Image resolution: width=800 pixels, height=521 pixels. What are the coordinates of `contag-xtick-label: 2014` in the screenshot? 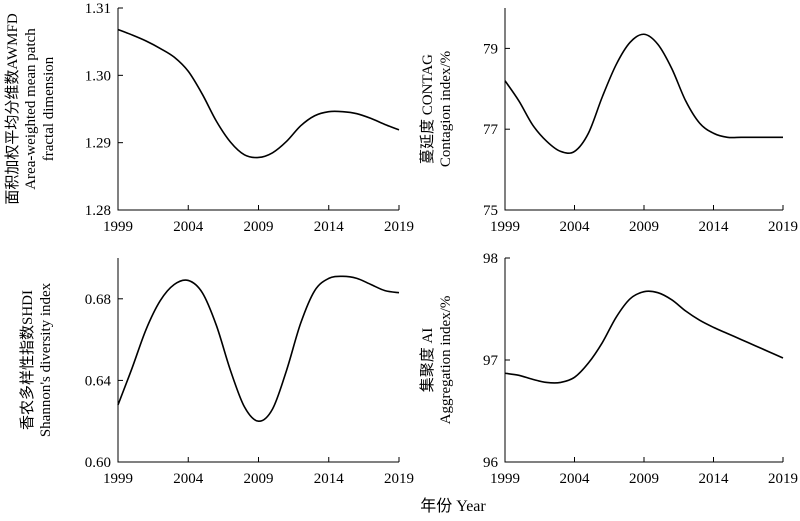 It's located at (714, 227).